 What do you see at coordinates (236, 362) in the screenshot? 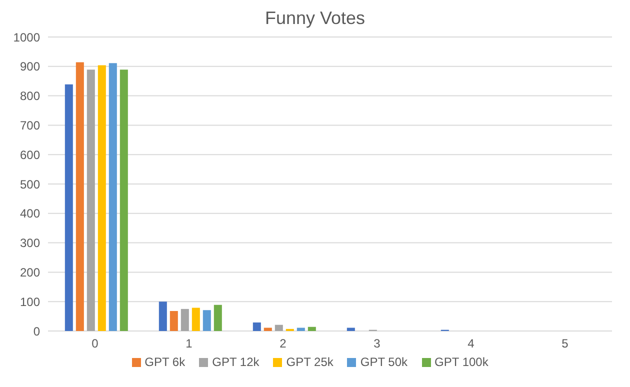
I see `legend-label: GPT 12k` at bounding box center [236, 362].